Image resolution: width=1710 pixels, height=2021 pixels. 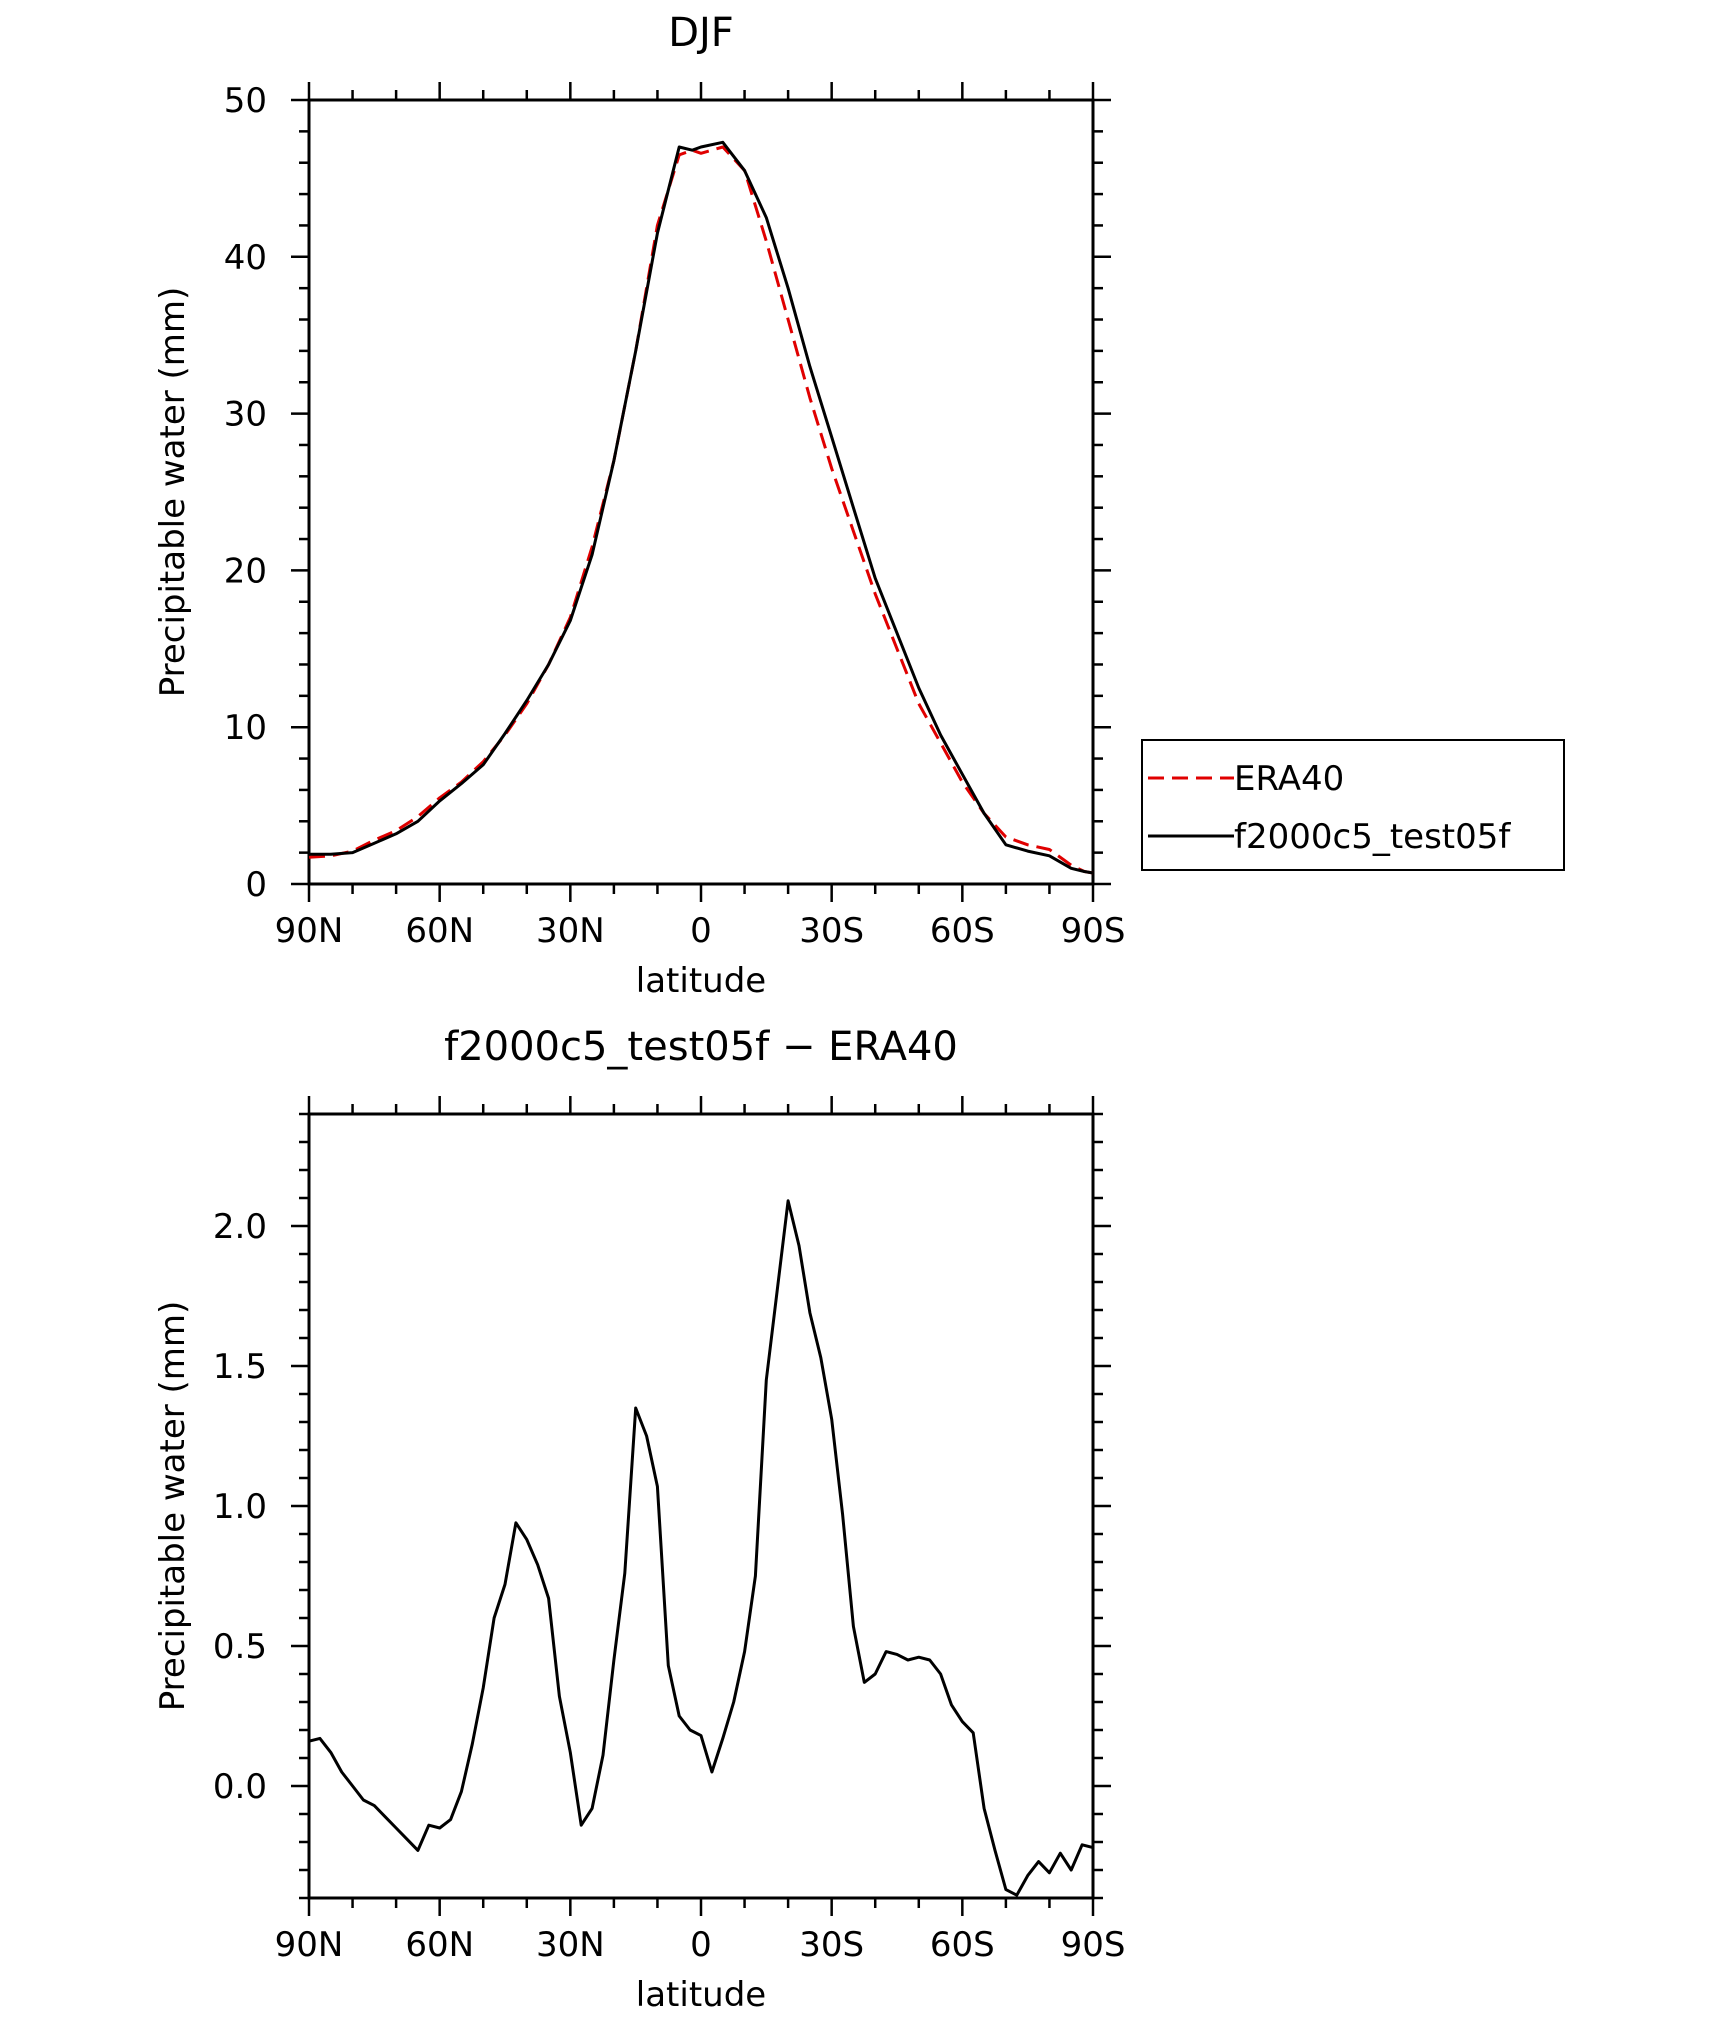 What do you see at coordinates (701, 33) in the screenshot?
I see `chart-title: DJF` at bounding box center [701, 33].